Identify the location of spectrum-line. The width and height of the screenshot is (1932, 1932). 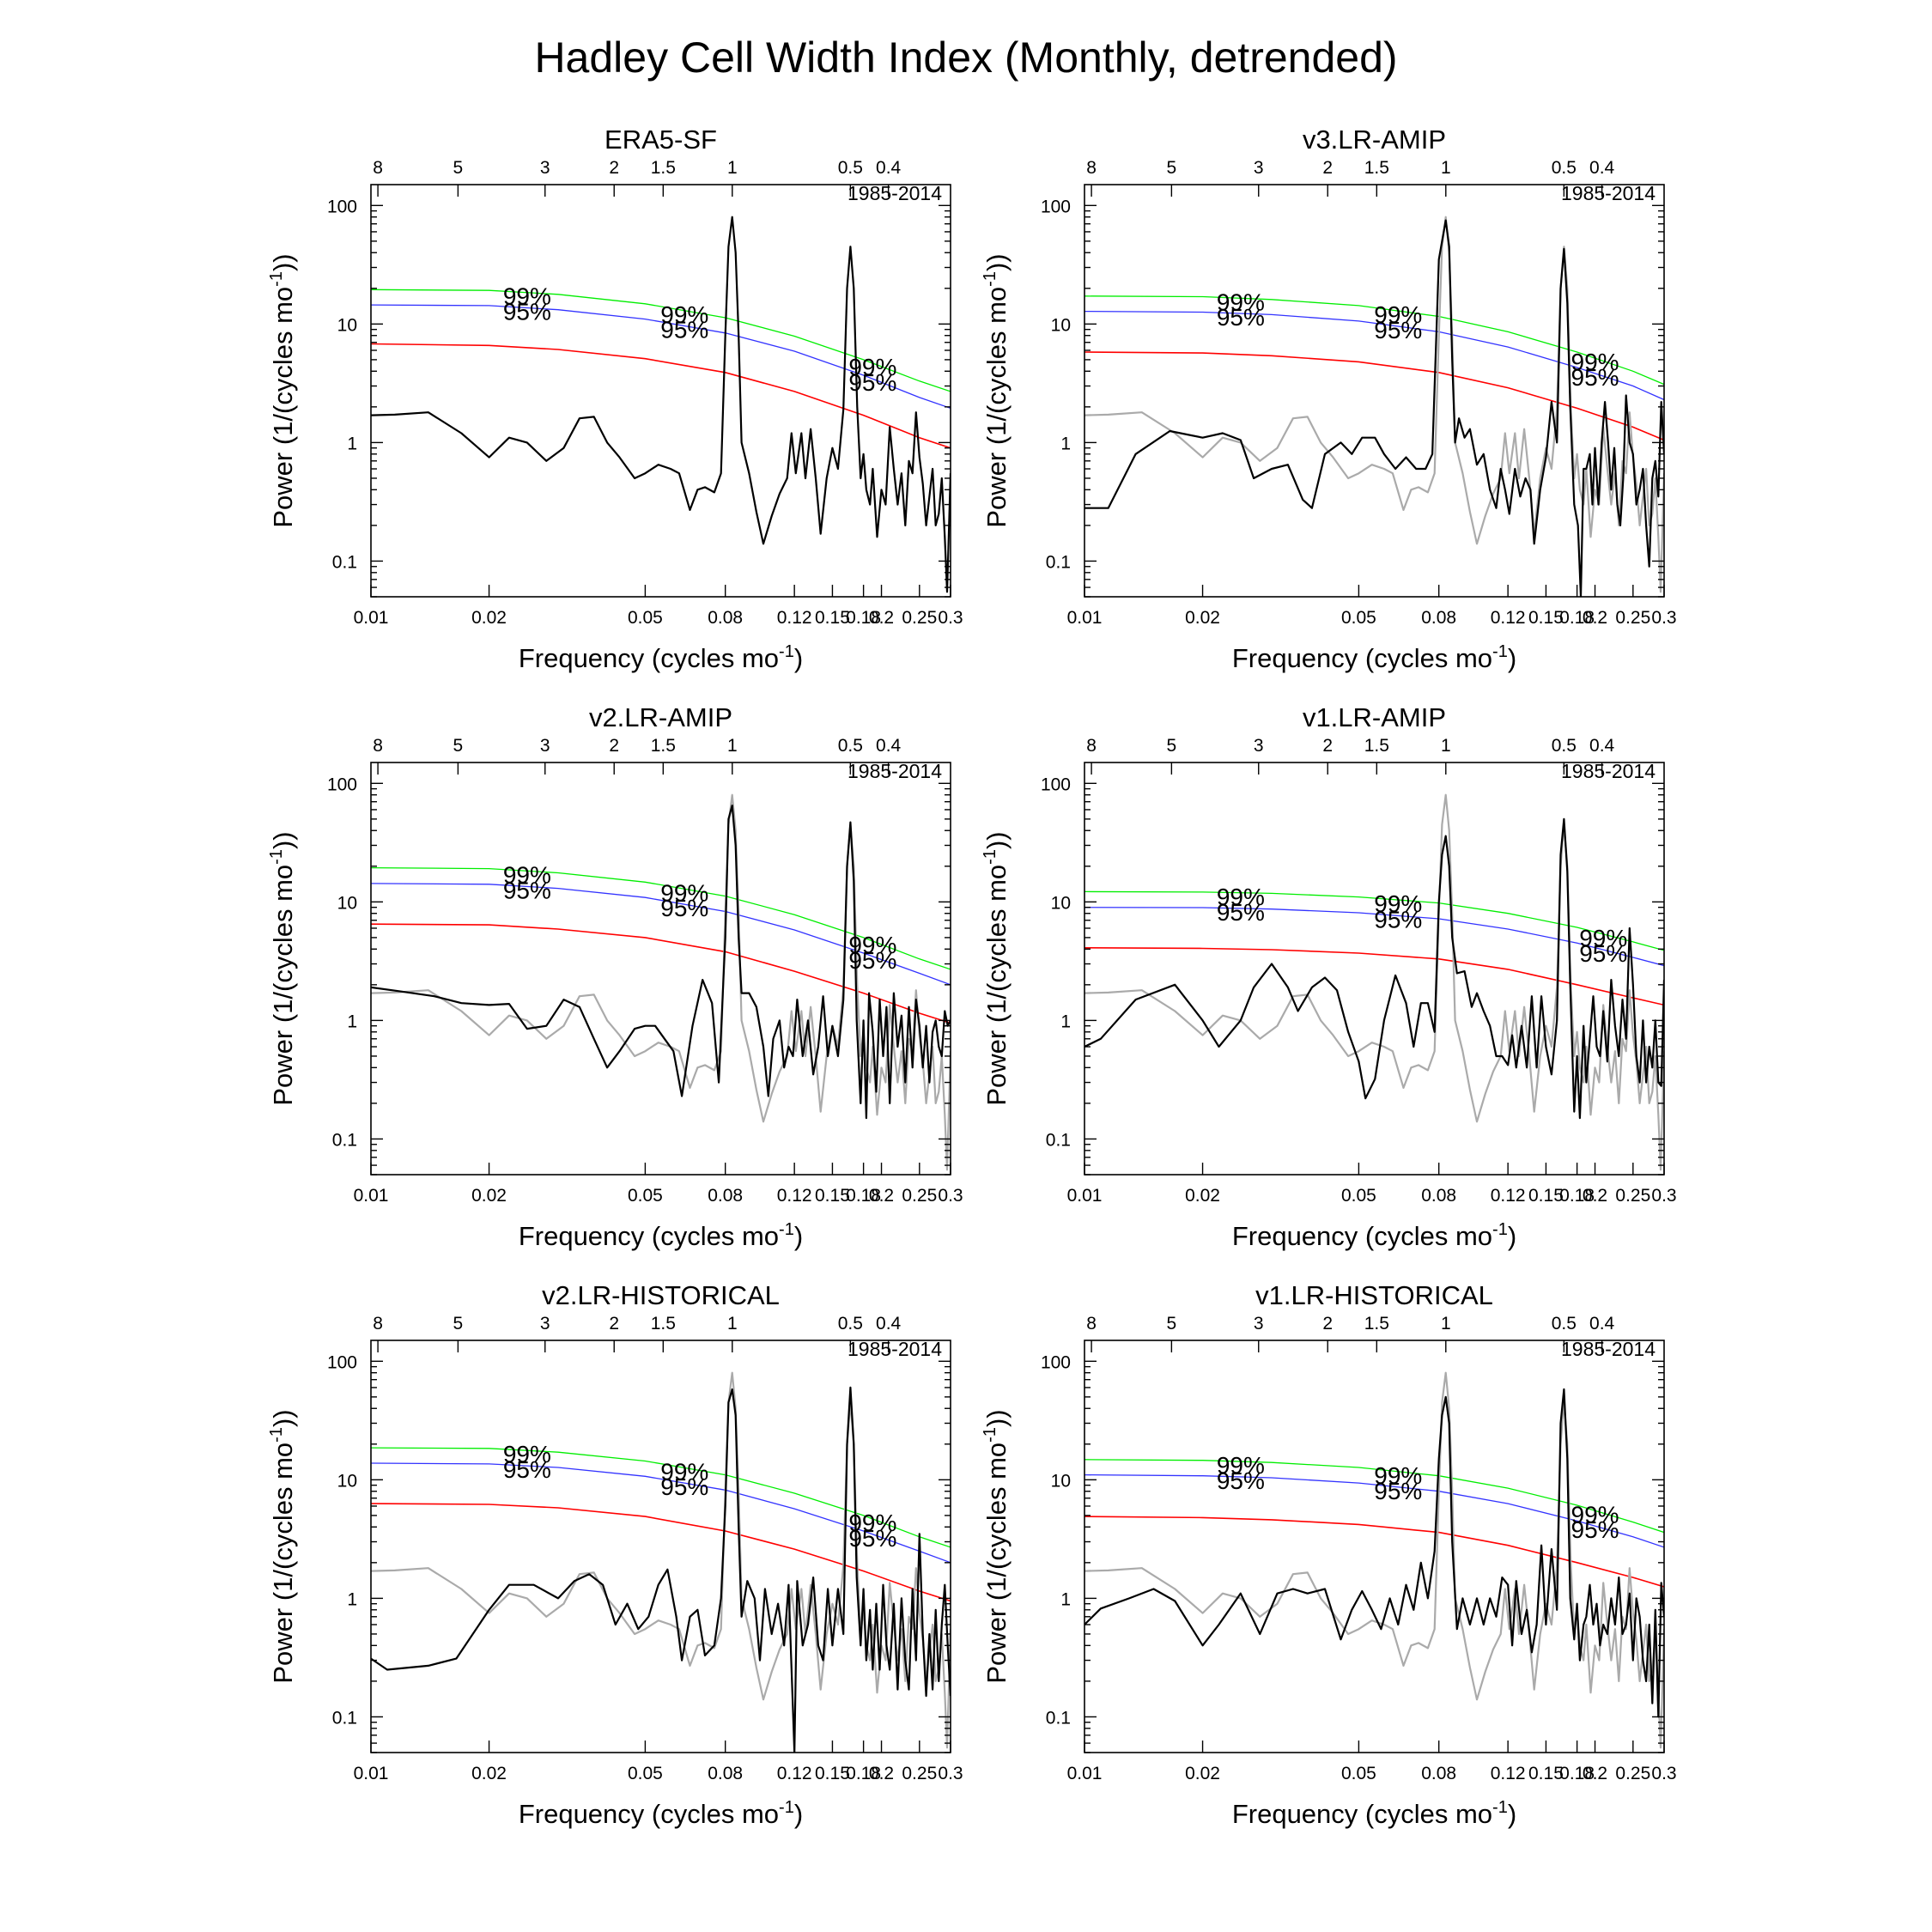
(1374, 969).